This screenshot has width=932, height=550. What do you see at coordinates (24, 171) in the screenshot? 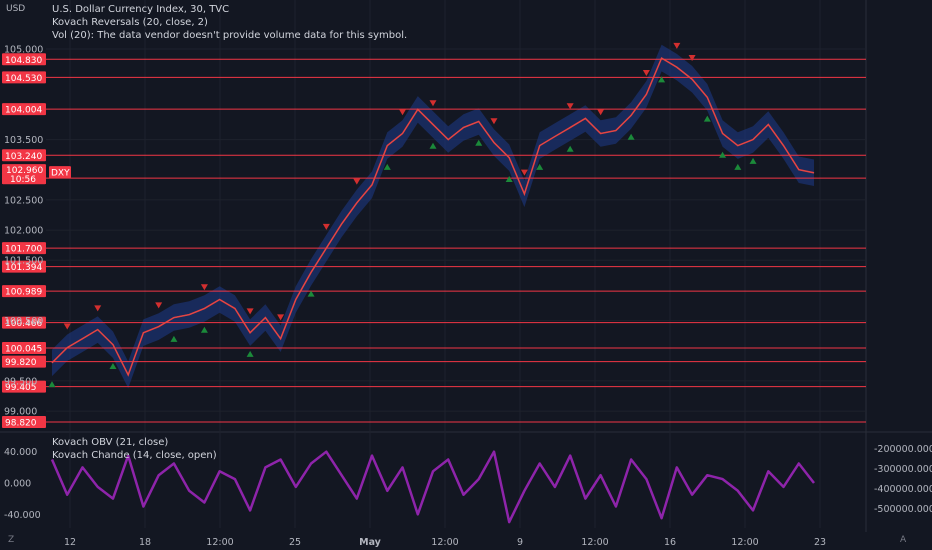
I see `current-price-value: 102.960` at bounding box center [24, 171].